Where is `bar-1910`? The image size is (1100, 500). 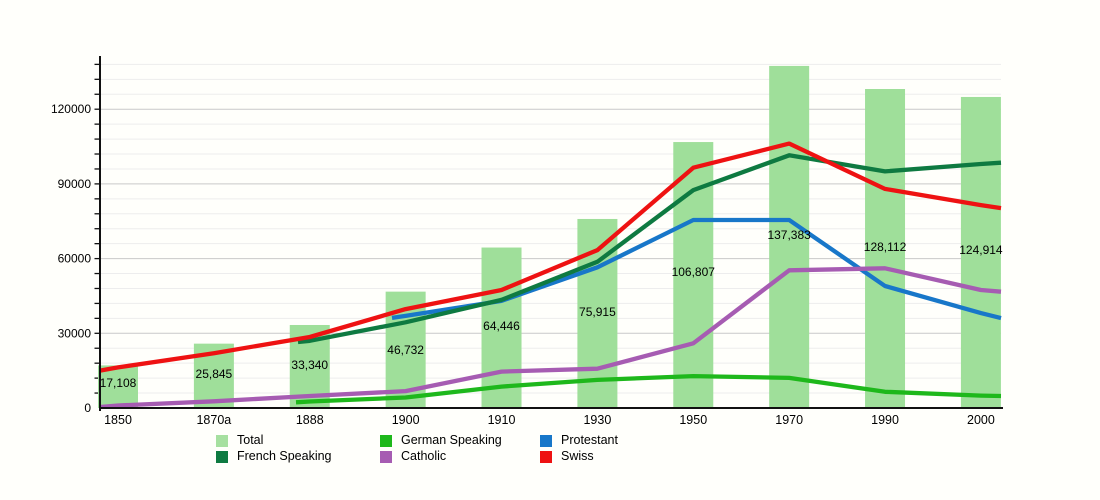
bar-1910 is located at coordinates (501, 327).